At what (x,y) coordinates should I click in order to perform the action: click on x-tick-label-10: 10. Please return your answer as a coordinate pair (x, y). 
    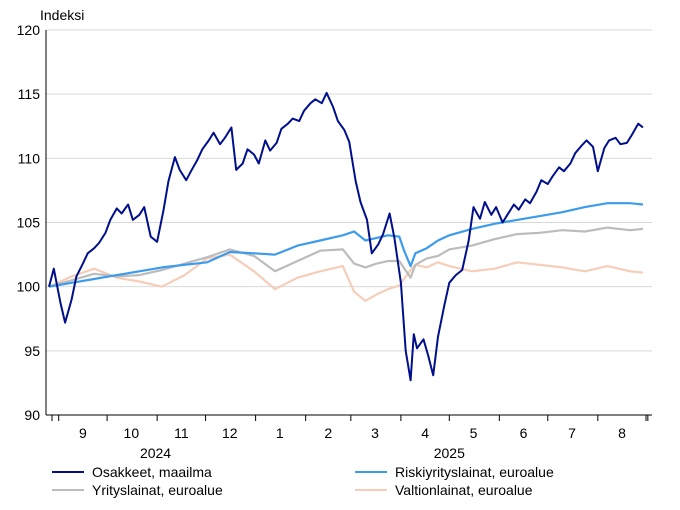
    Looking at the image, I should click on (132, 433).